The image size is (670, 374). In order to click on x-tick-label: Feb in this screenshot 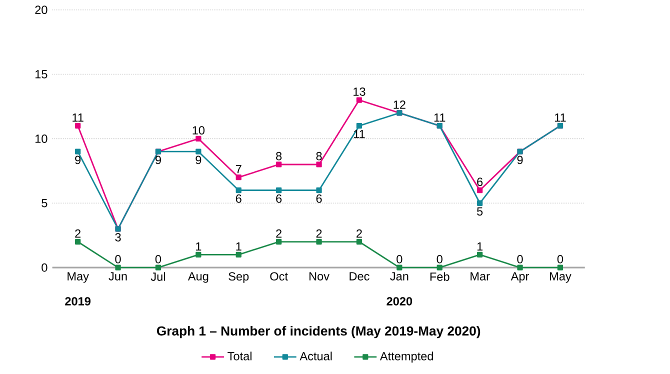, I will do `click(440, 276)`.